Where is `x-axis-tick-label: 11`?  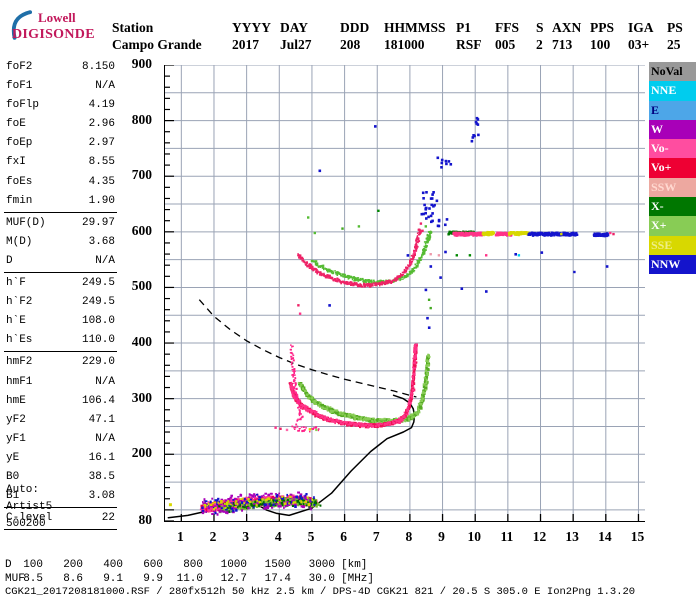
x-axis-tick-label: 11 is located at coordinates (507, 536).